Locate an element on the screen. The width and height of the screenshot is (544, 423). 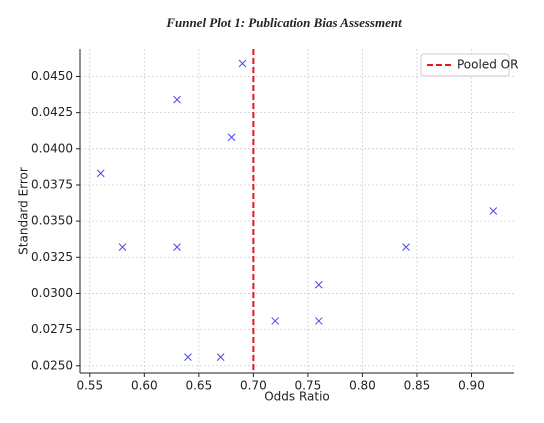
legend-label: Pooled OR is located at coordinates (487, 65).